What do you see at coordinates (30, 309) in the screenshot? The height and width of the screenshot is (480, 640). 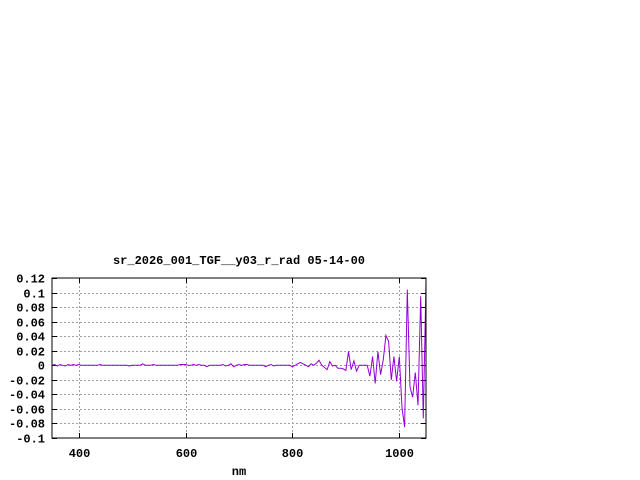 I see `y-tick-label: 0.08` at bounding box center [30, 309].